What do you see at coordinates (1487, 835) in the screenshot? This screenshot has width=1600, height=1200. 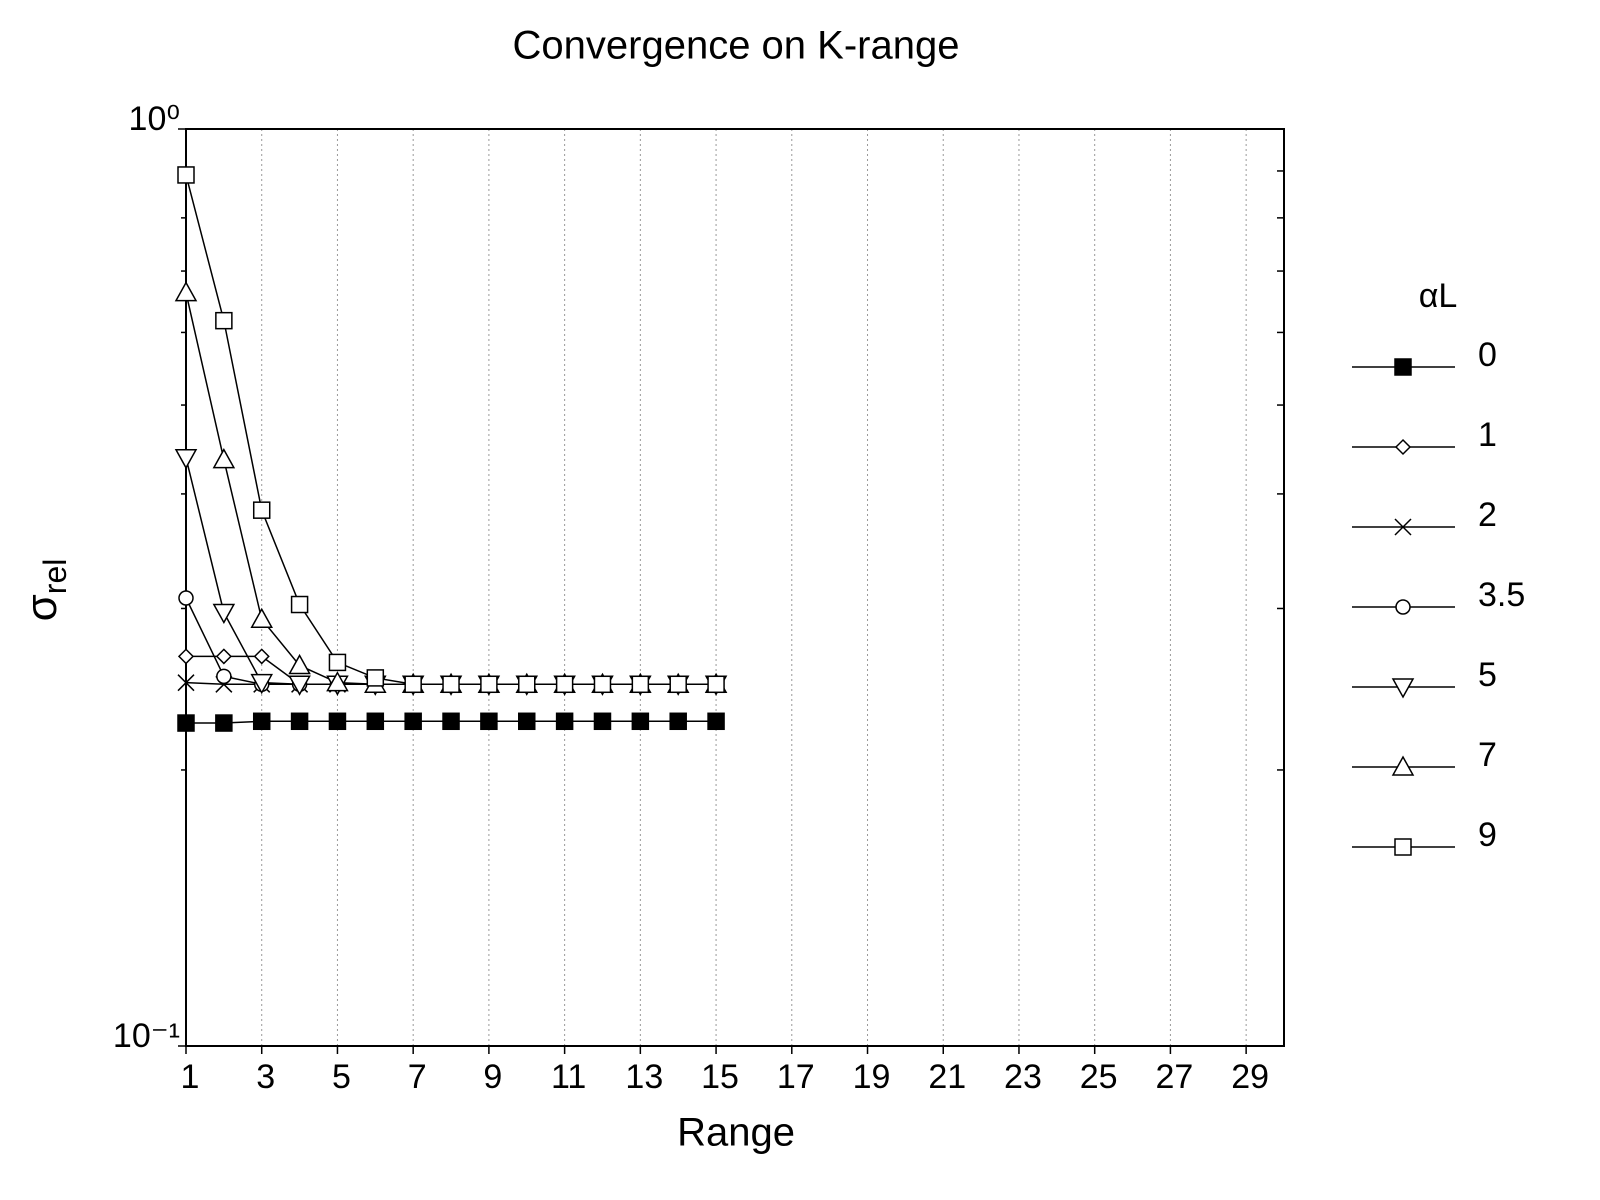 I see `legend-label: 9` at bounding box center [1487, 835].